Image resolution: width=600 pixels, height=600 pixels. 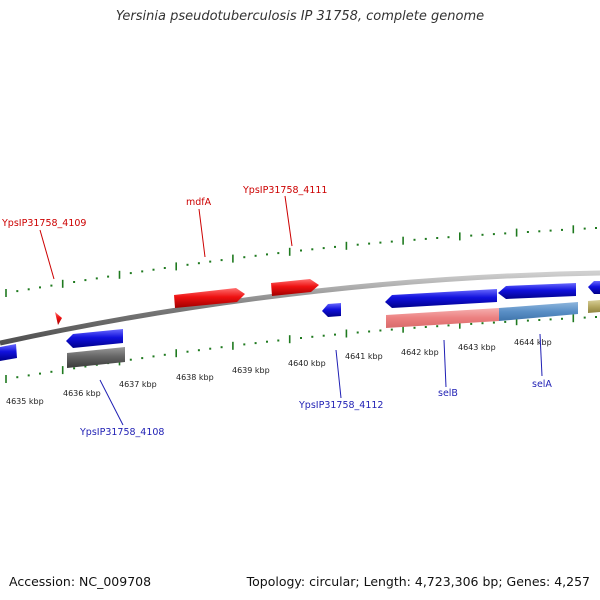 What do you see at coordinates (594, 306) in the screenshot?
I see `gene-partial-right-region` at bounding box center [594, 306].